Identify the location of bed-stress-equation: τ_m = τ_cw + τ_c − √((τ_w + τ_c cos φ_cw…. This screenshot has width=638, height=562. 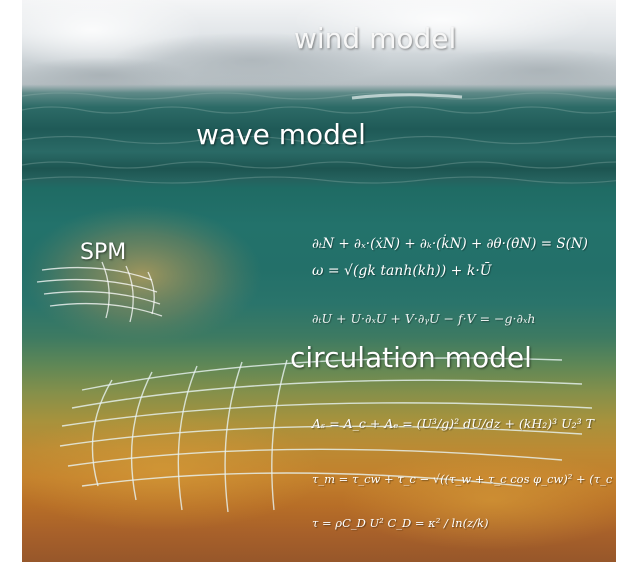
(464, 479).